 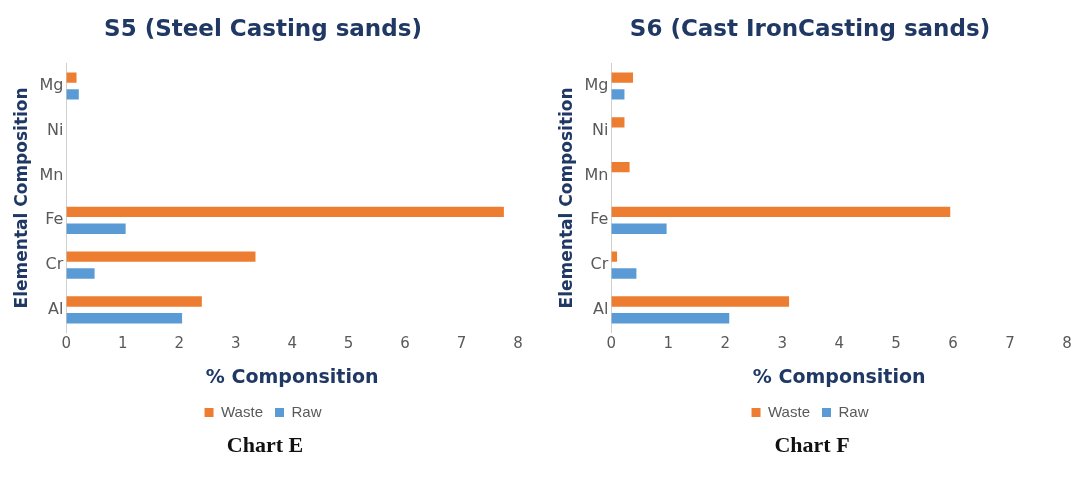 What do you see at coordinates (265, 445) in the screenshot?
I see `text: Chart E` at bounding box center [265, 445].